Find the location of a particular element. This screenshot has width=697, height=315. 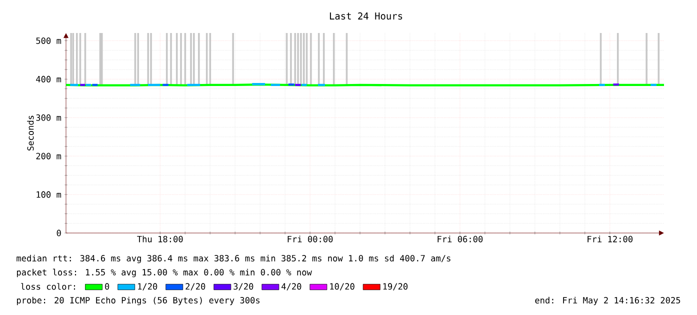

y-axis-title: Seconds is located at coordinates (30, 133).